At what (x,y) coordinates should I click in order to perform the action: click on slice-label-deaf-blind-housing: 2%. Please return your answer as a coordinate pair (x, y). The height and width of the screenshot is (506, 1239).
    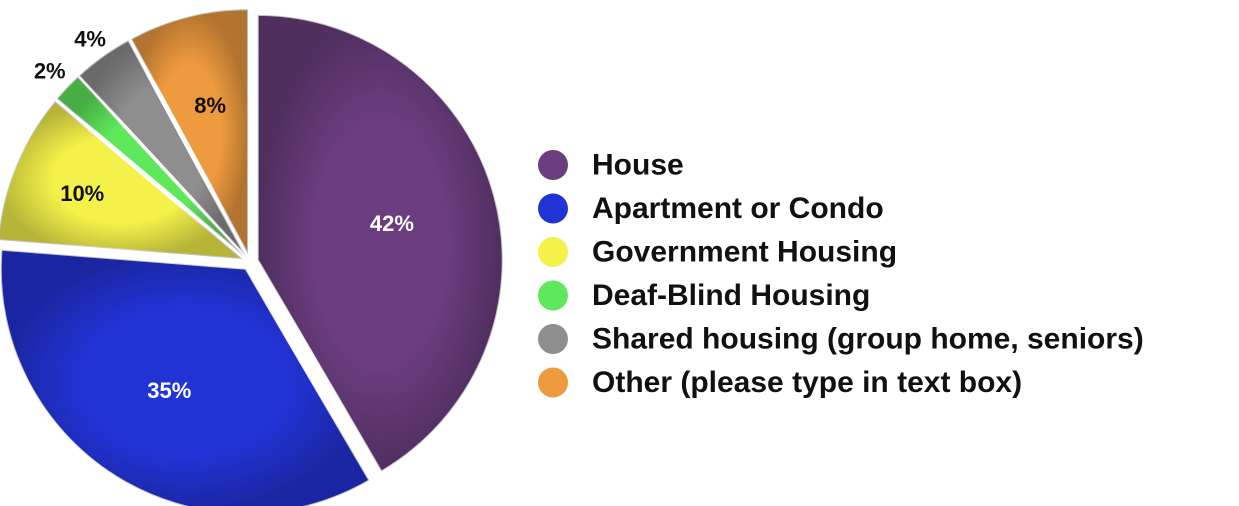
    Looking at the image, I should click on (50, 70).